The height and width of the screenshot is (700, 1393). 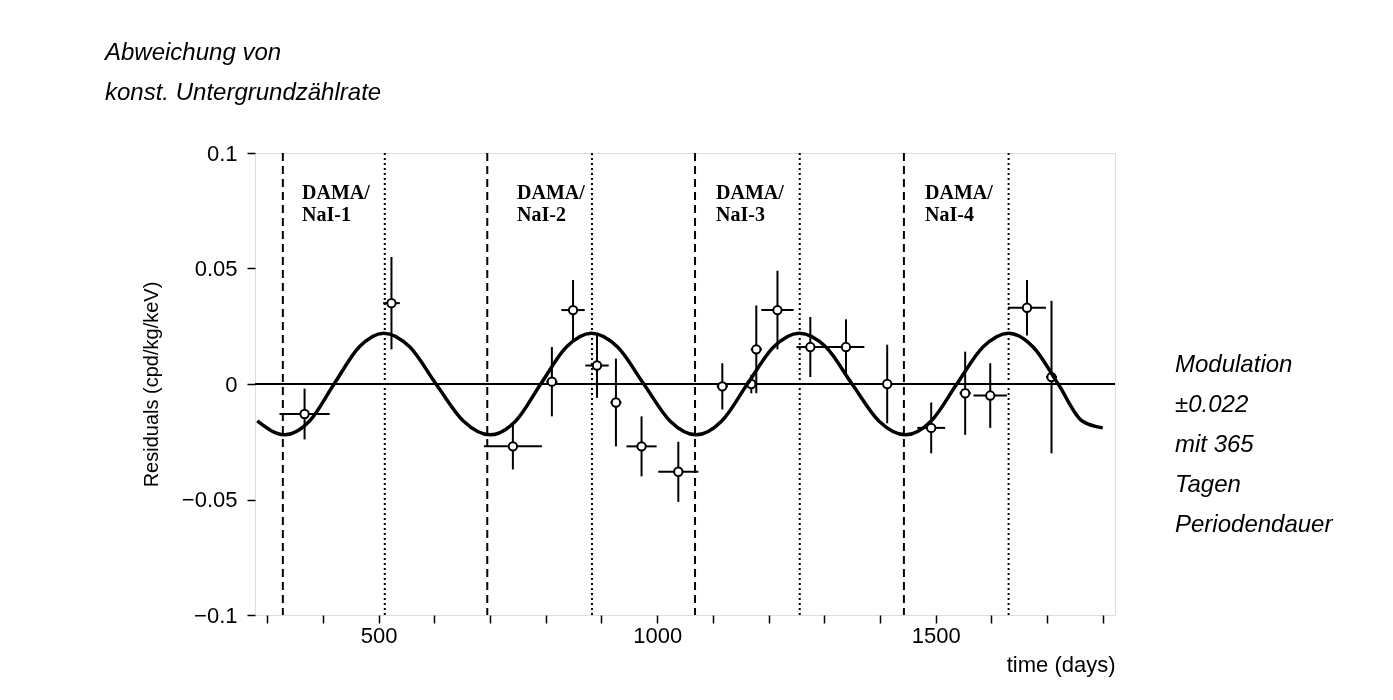 I want to click on y-tick-label: 0, so click(x=231, y=384).